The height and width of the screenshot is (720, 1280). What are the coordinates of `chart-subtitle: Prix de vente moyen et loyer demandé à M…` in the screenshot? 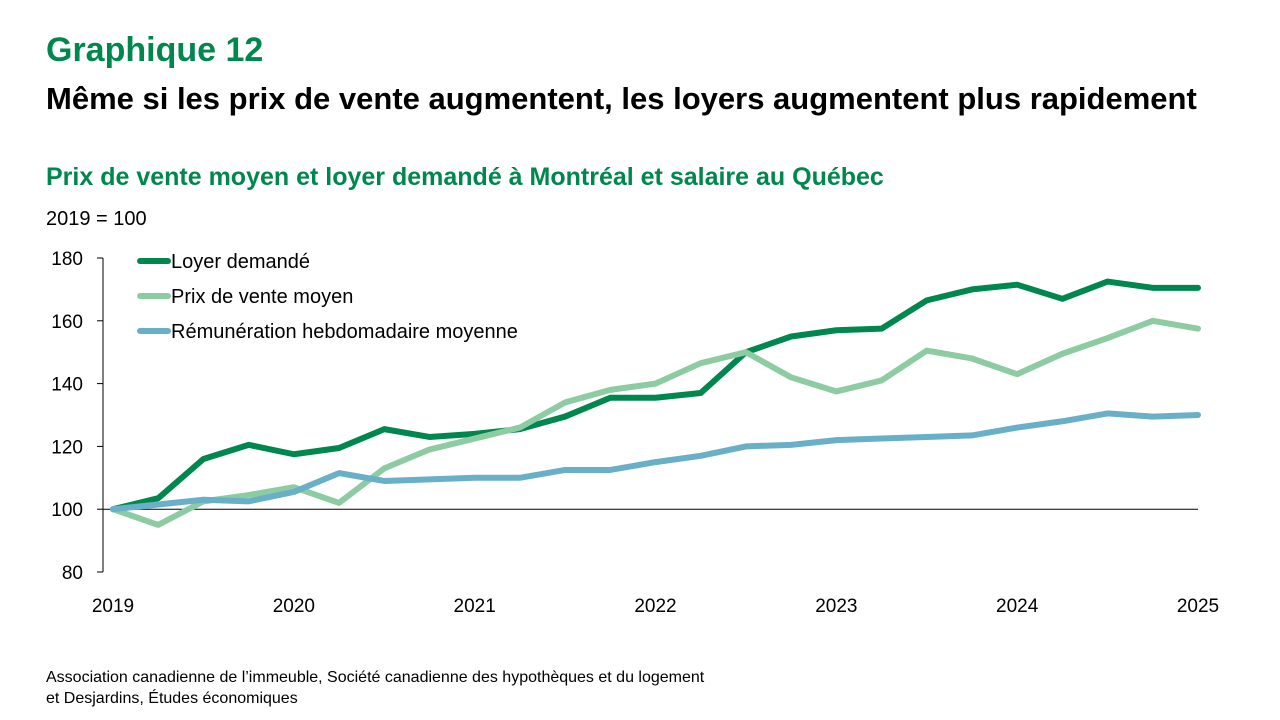 It's located at (465, 177).